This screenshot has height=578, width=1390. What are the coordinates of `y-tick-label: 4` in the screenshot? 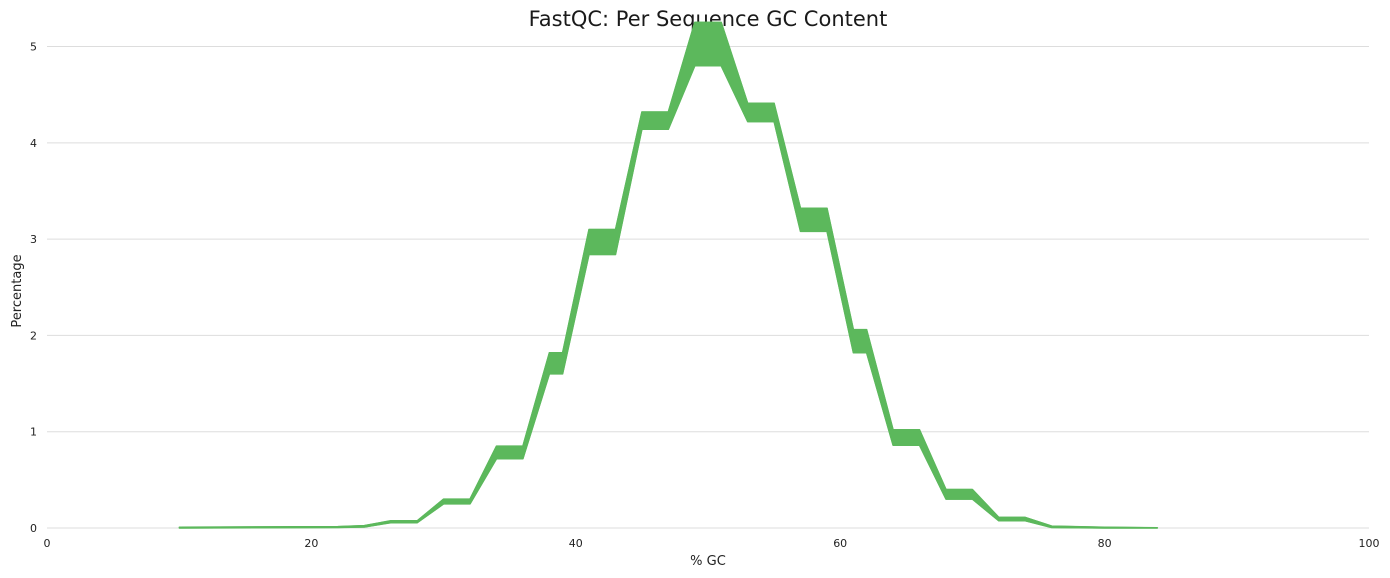 It's located at (33, 143).